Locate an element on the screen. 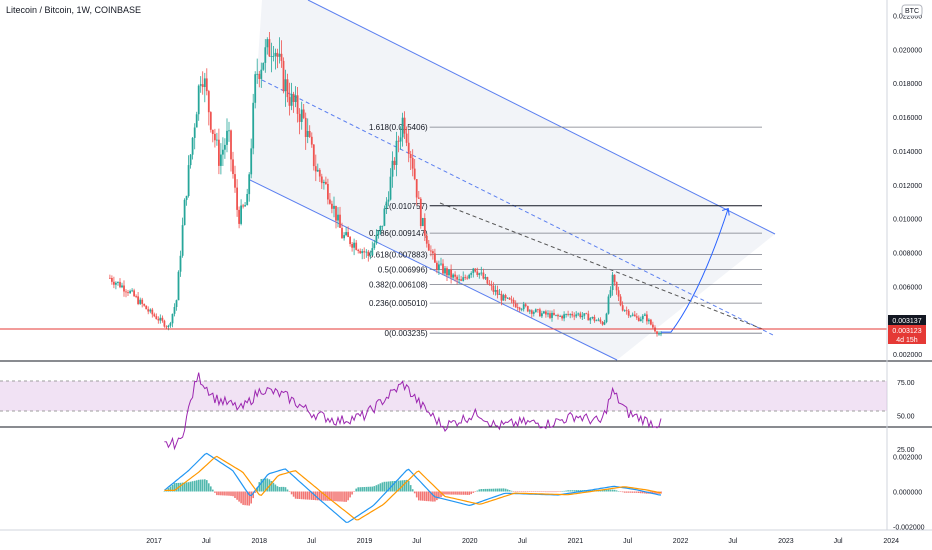 This screenshot has width=932, height=550. price-tick-label: 0.006000 is located at coordinates (907, 287).